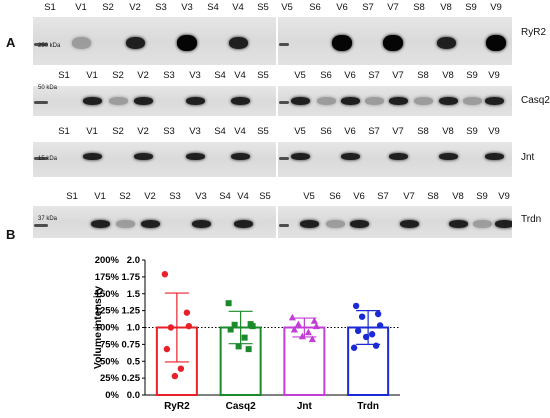 This screenshot has height=418, width=550. I want to click on y-tick-label: 1.75, so click(131, 277).